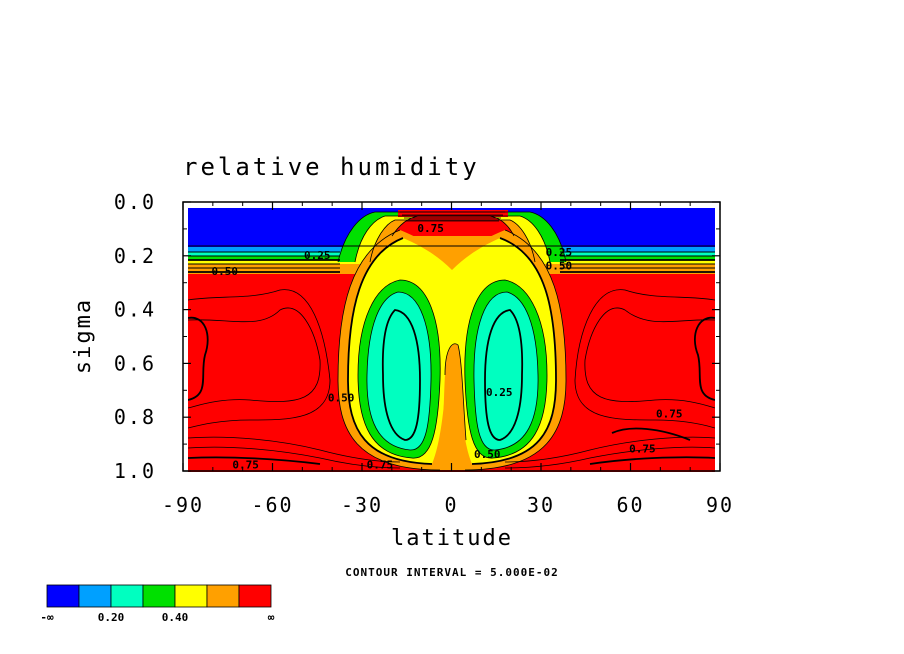 The image size is (904, 654). Describe the element at coordinates (720, 505) in the screenshot. I see `x-tick-label: 90` at that location.